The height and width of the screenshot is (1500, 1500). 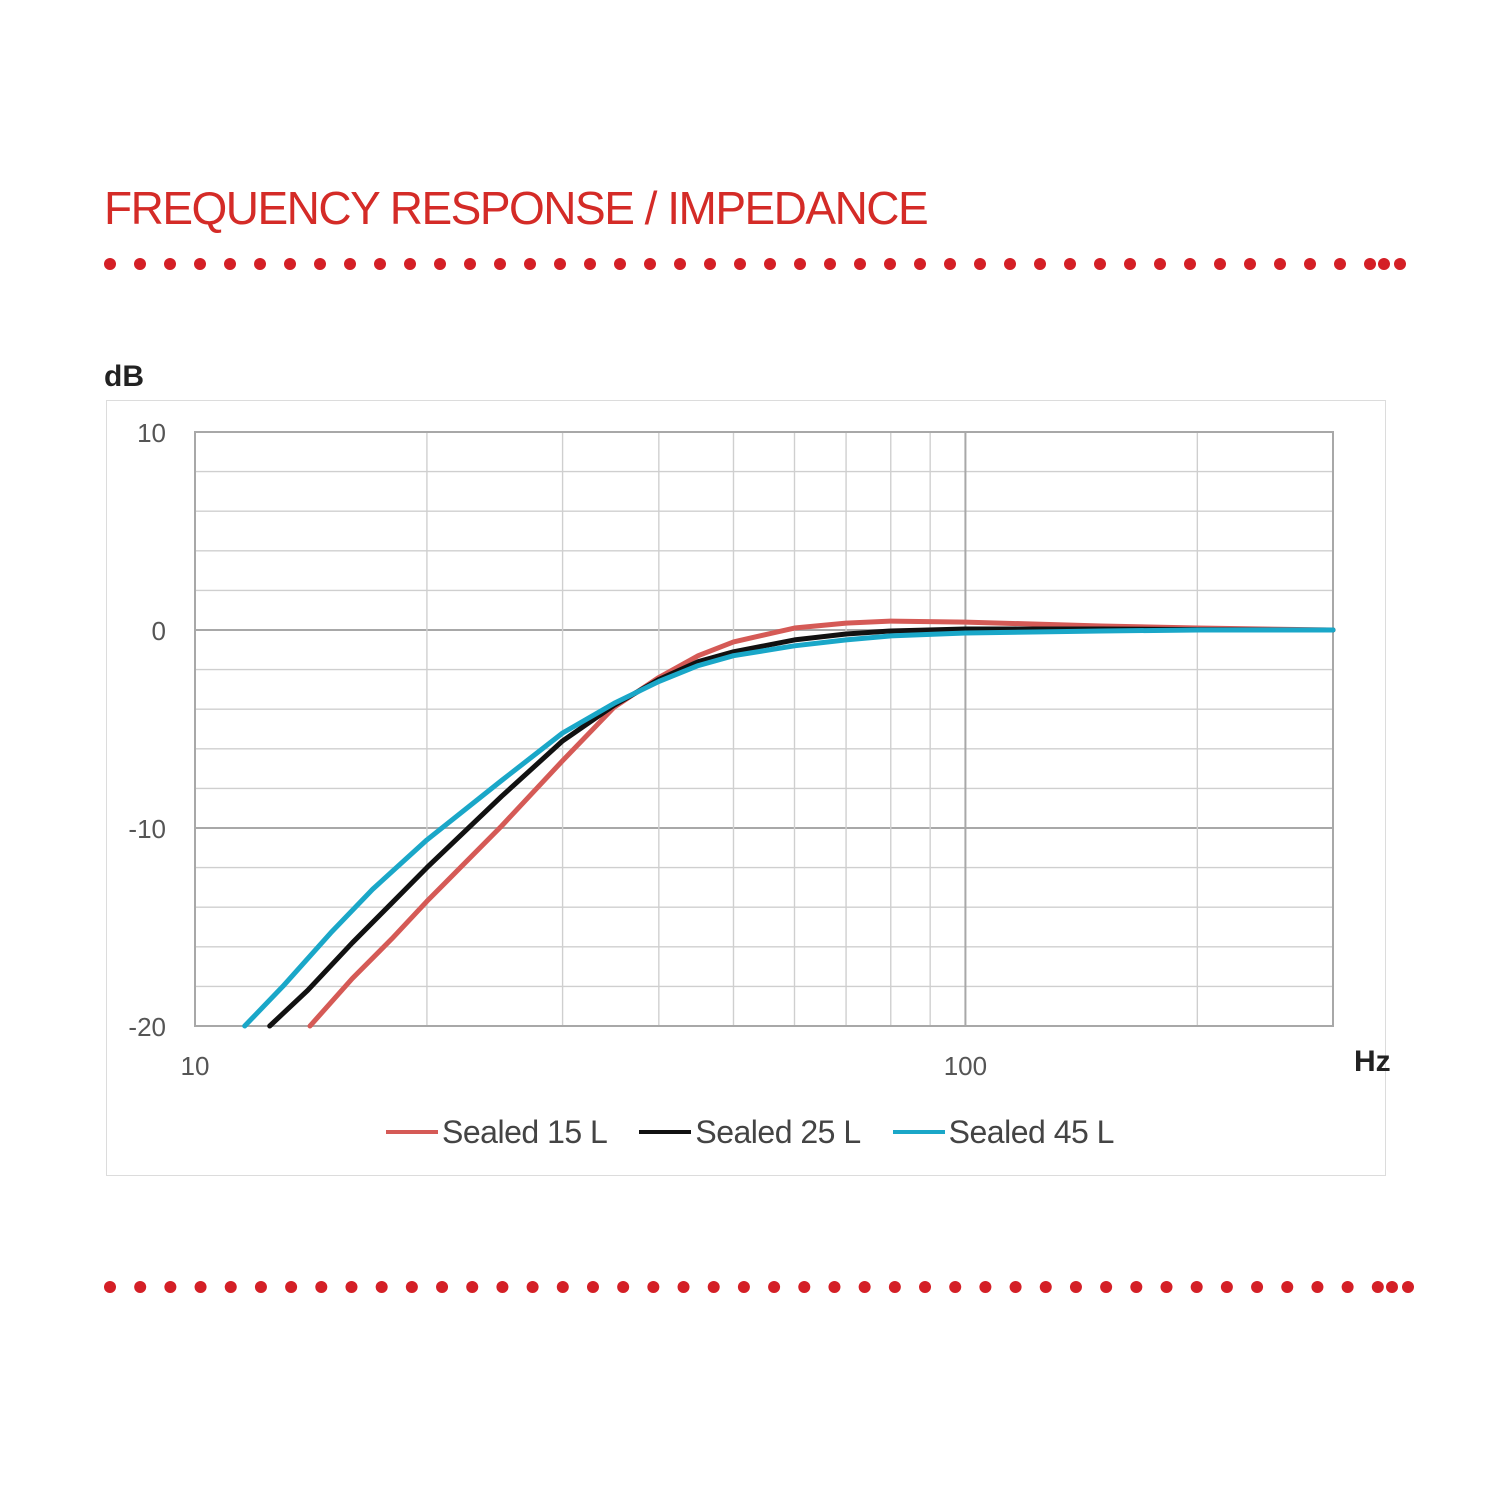 I want to click on legend-label: Sealed 15 L, so click(x=525, y=1131).